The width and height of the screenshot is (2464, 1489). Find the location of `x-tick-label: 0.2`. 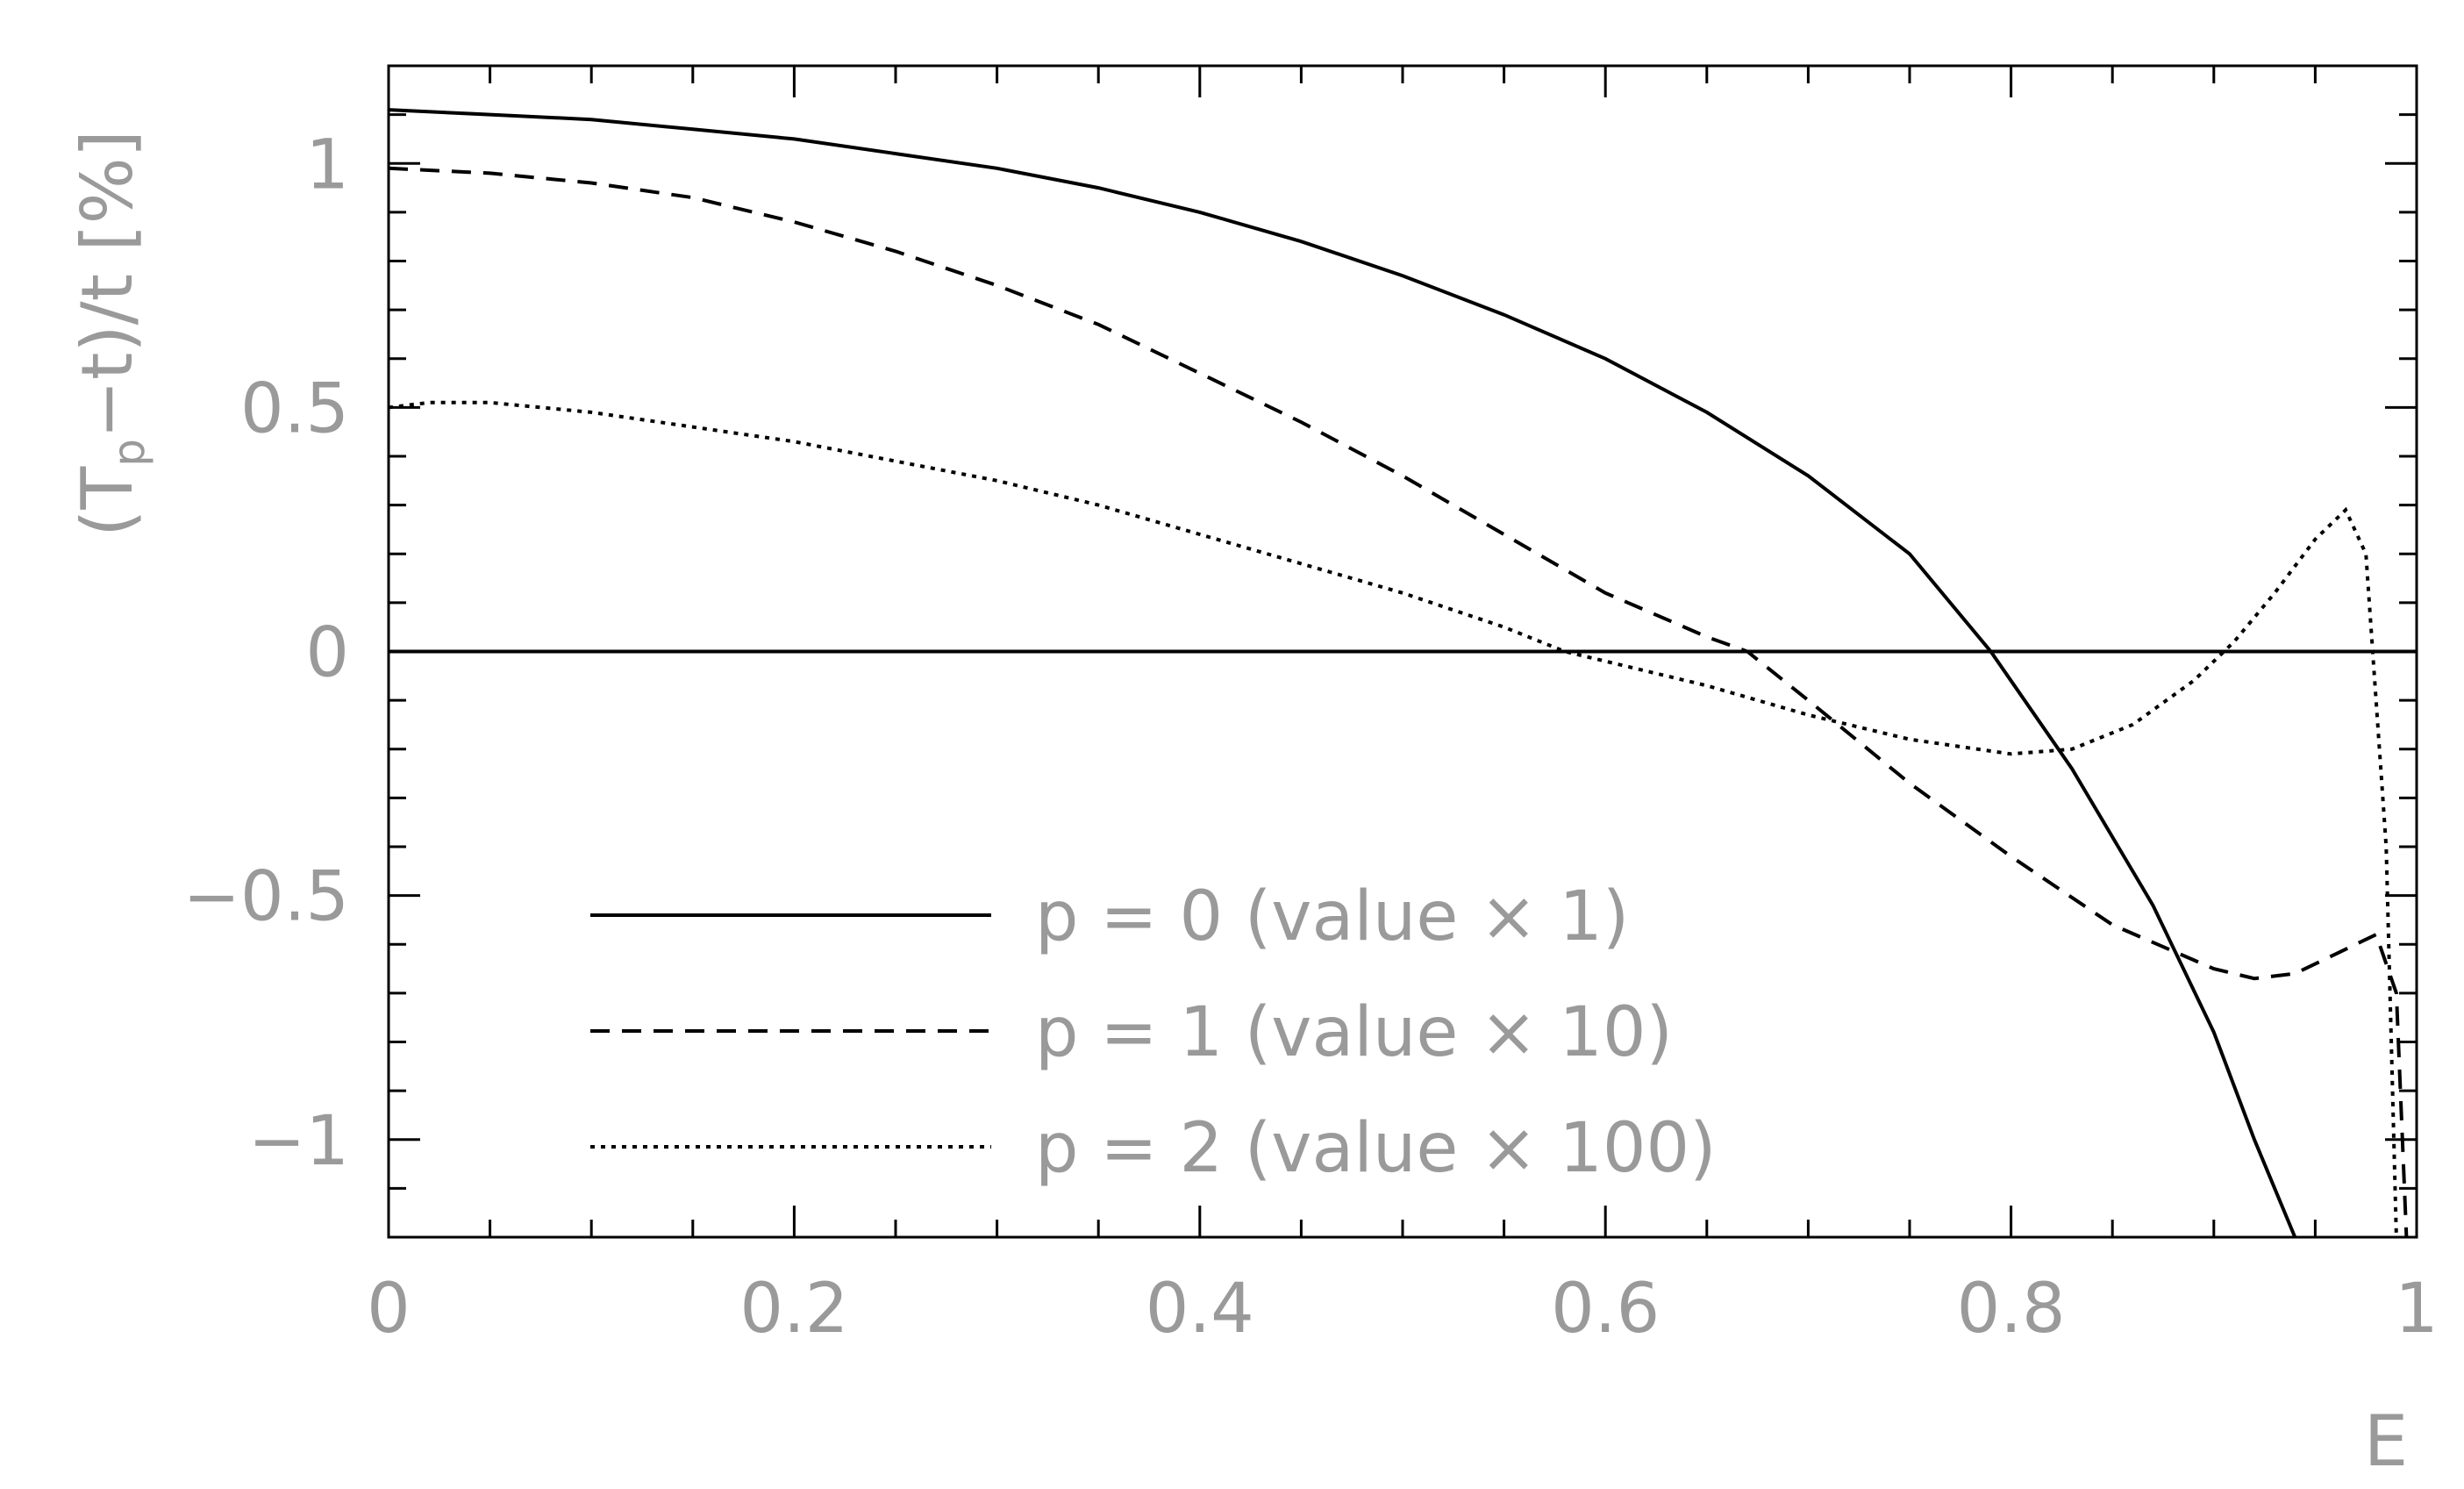

x-tick-label: 0.2 is located at coordinates (793, 1309).